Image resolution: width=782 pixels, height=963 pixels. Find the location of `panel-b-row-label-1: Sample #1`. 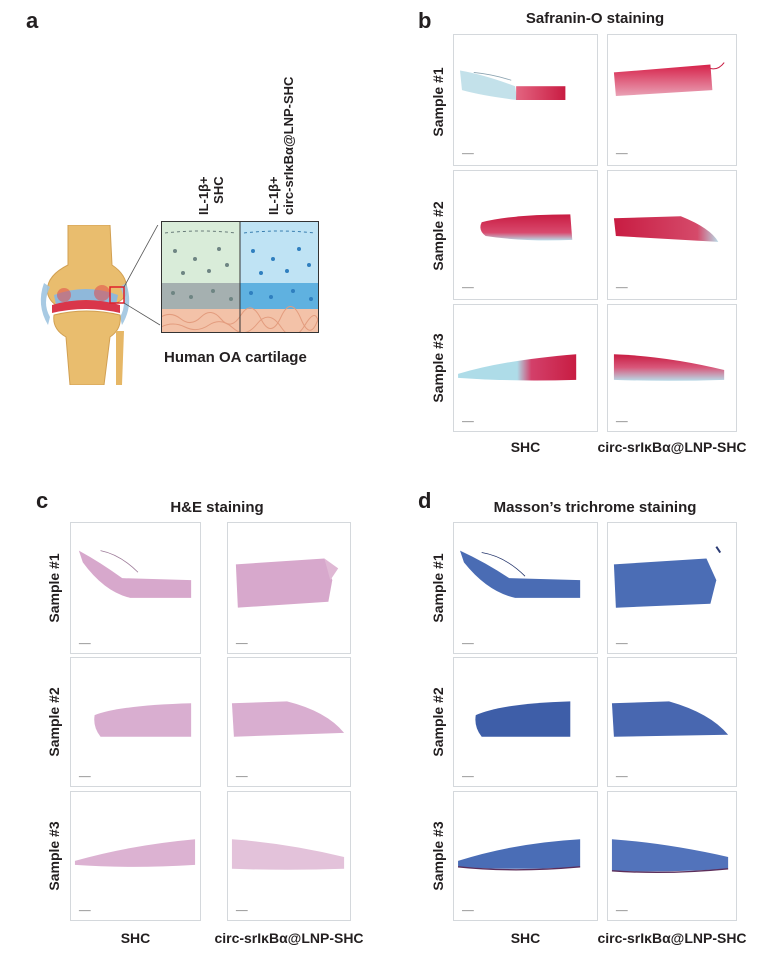

panel-b-row-label-1: Sample #1 is located at coordinates (438, 102).